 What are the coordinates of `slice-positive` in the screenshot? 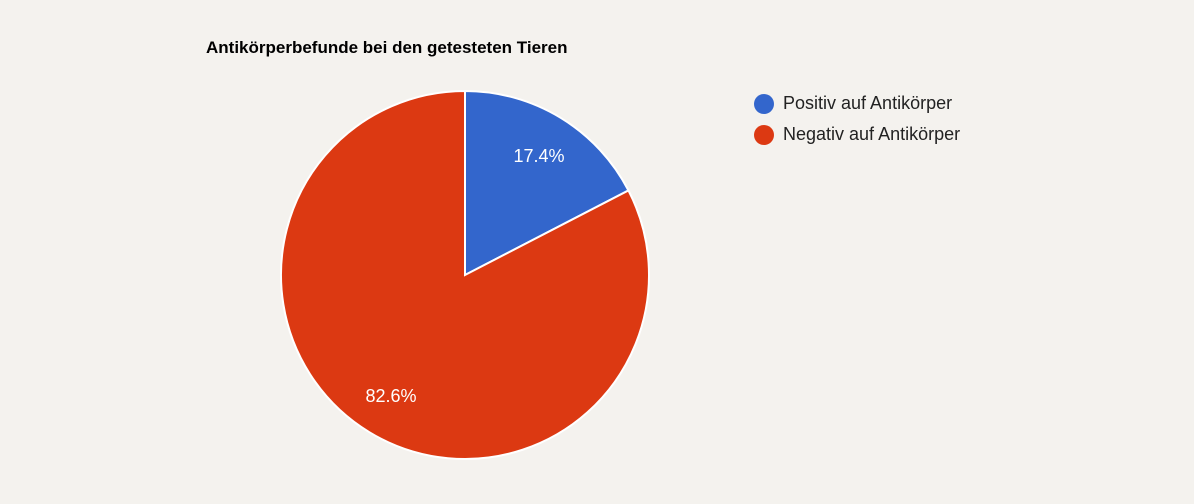 It's located at (547, 183).